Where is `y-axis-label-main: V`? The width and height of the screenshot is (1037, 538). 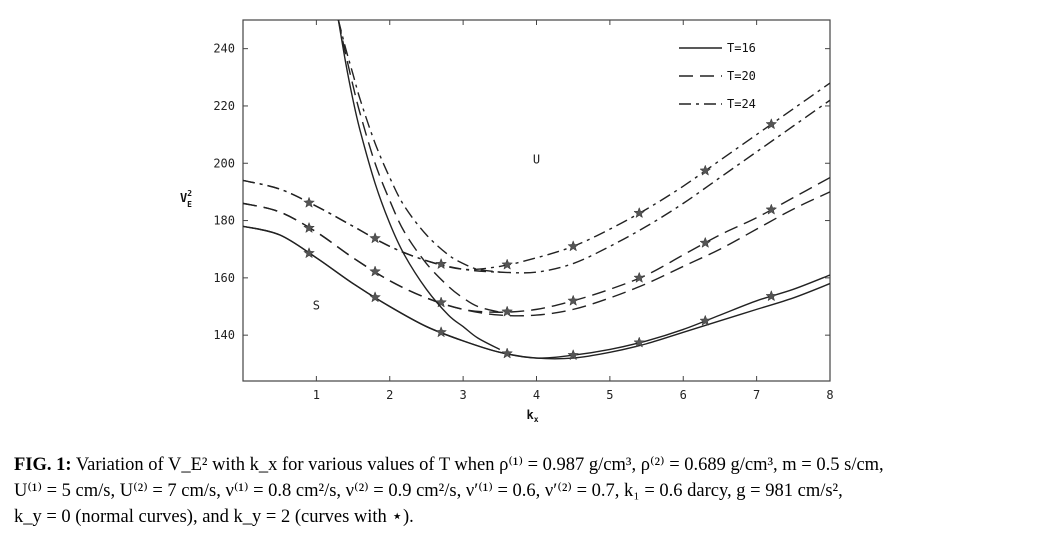
y-axis-label-main: V is located at coordinates (183, 198).